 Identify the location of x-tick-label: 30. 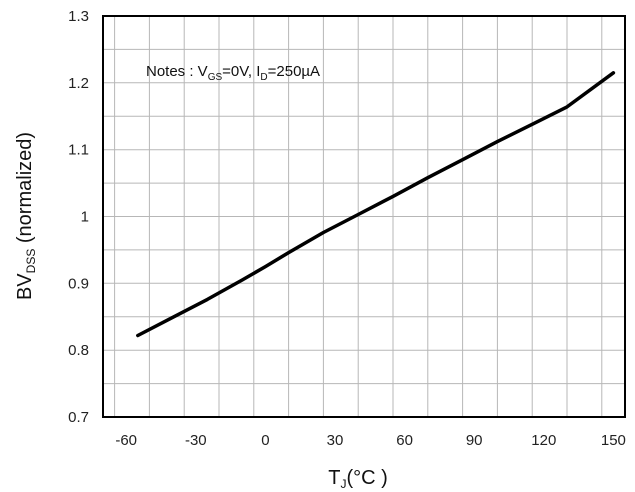
(335, 440).